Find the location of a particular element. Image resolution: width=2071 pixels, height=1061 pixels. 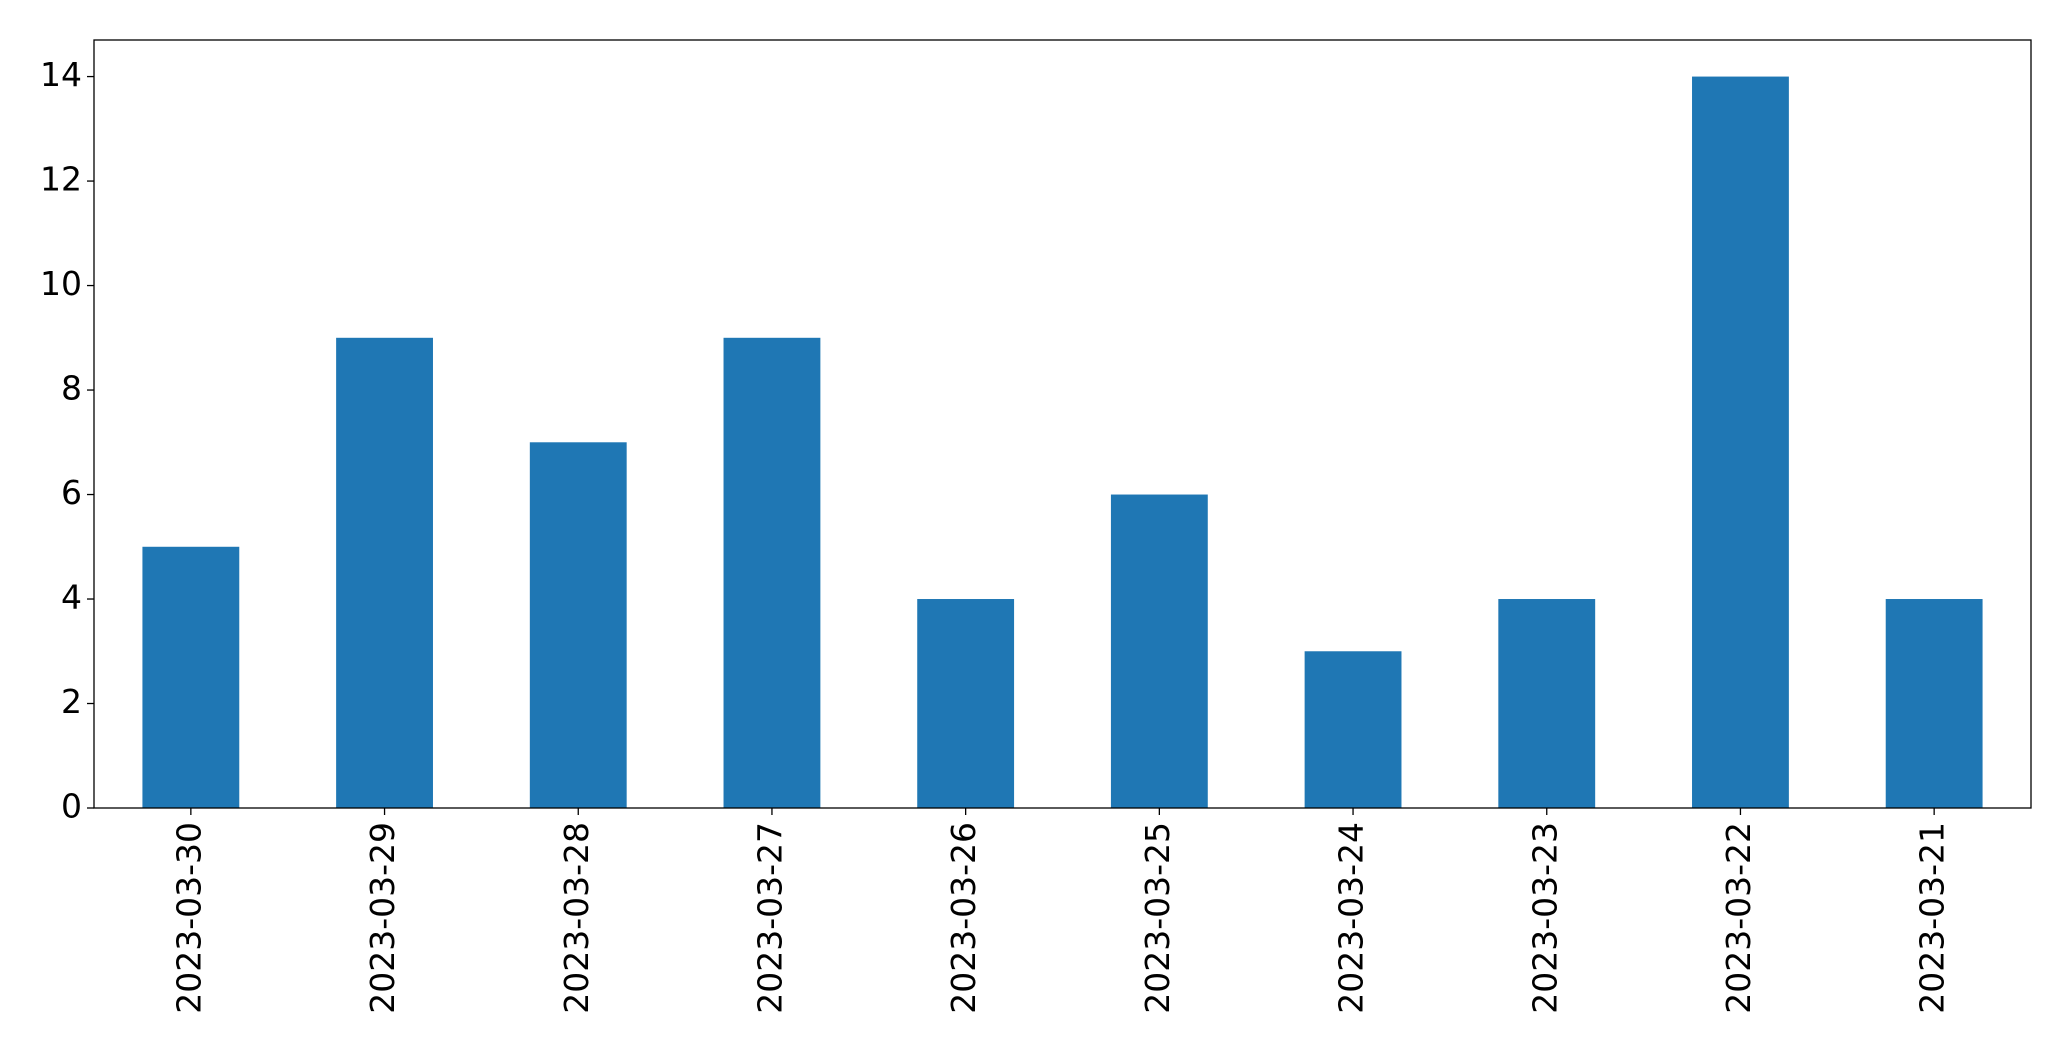

y-tick-label: 4 is located at coordinates (71, 597).